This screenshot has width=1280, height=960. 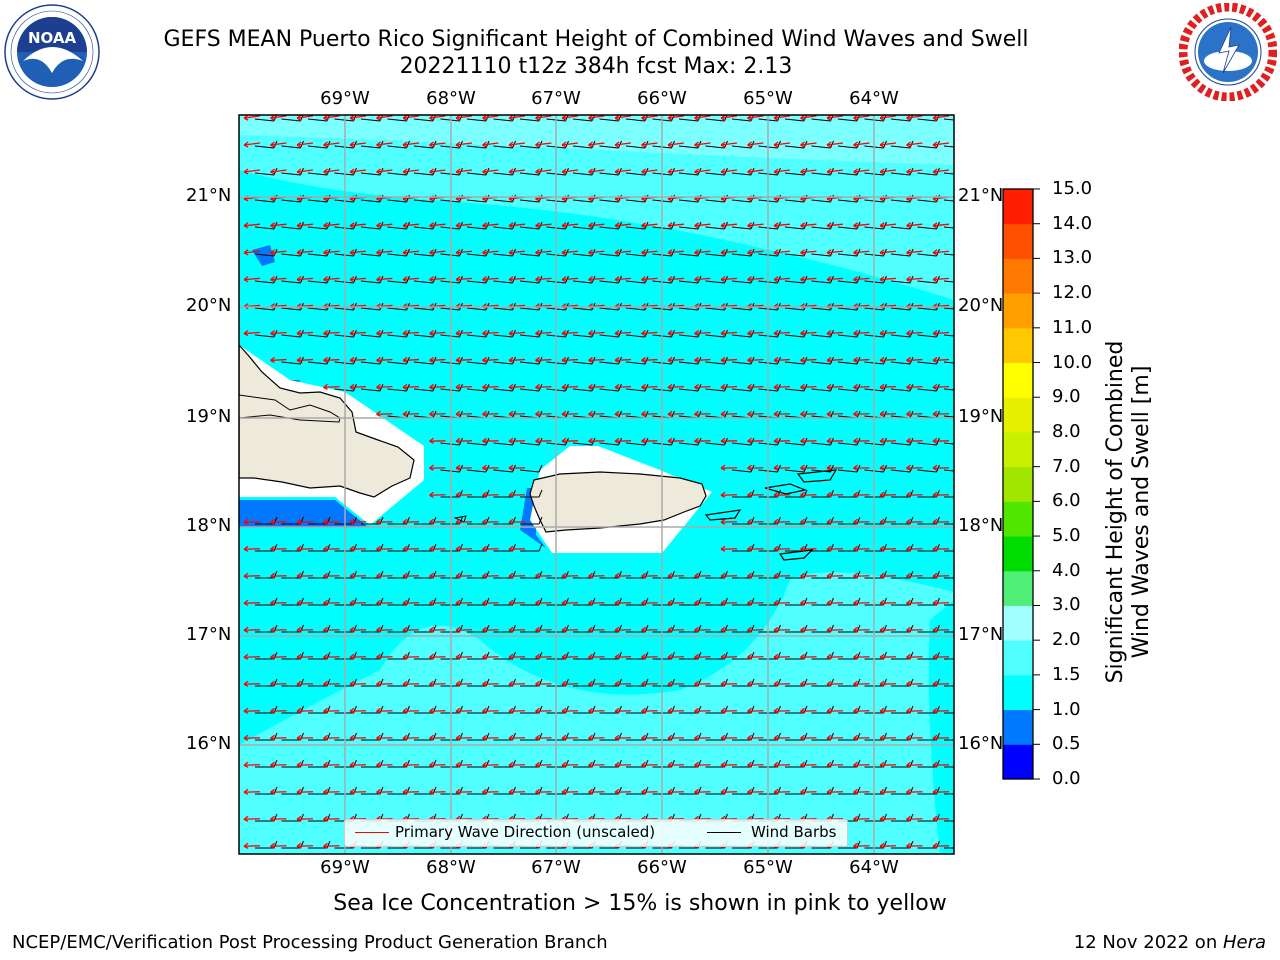 I want to click on wave-direction-label: Primary Wave Direction (unscaled), so click(x=525, y=832).